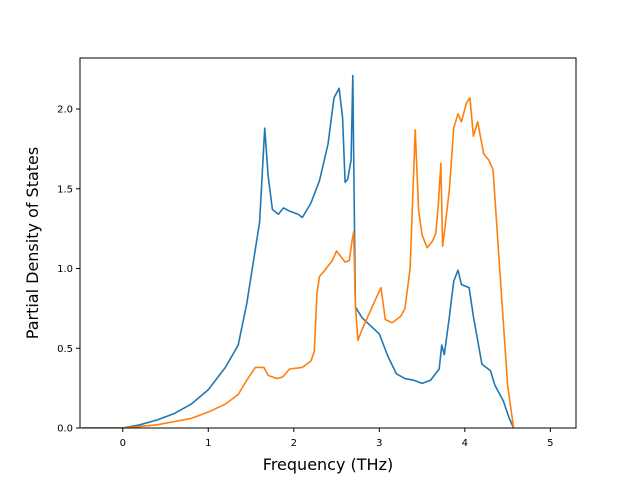  I want to click on y-tick-label: 2.0, so click(65, 110).